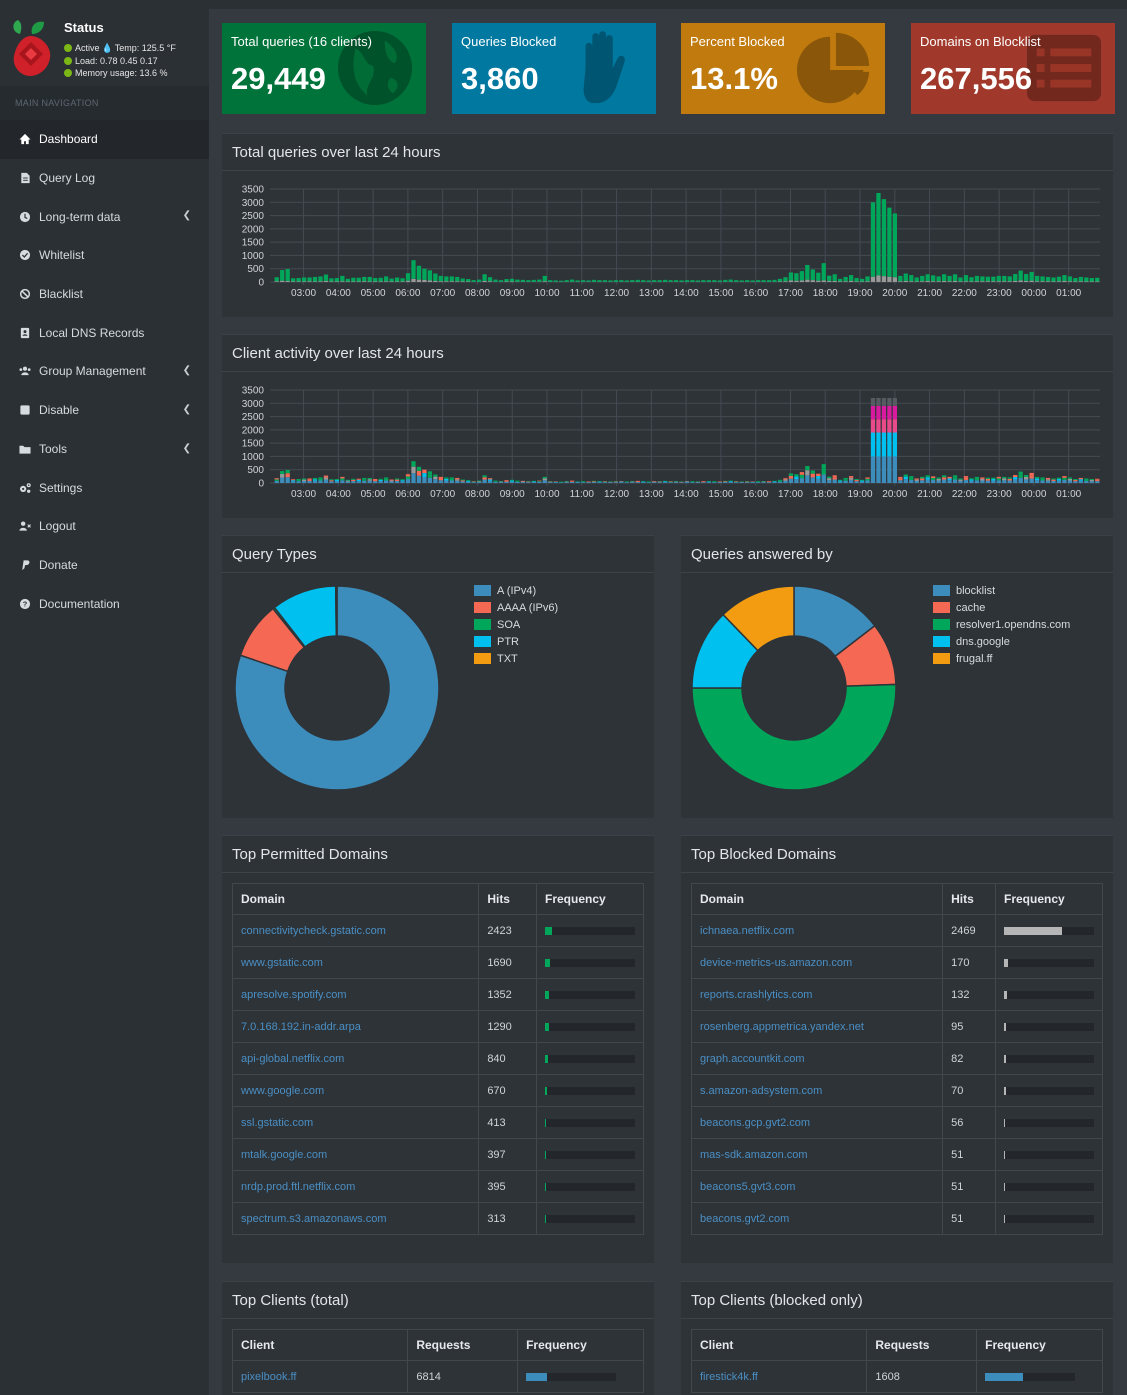 The width and height of the screenshot is (1127, 1395). Describe the element at coordinates (896, 1376) in the screenshot. I see `table-row: firestick4k.ff 1608` at that location.